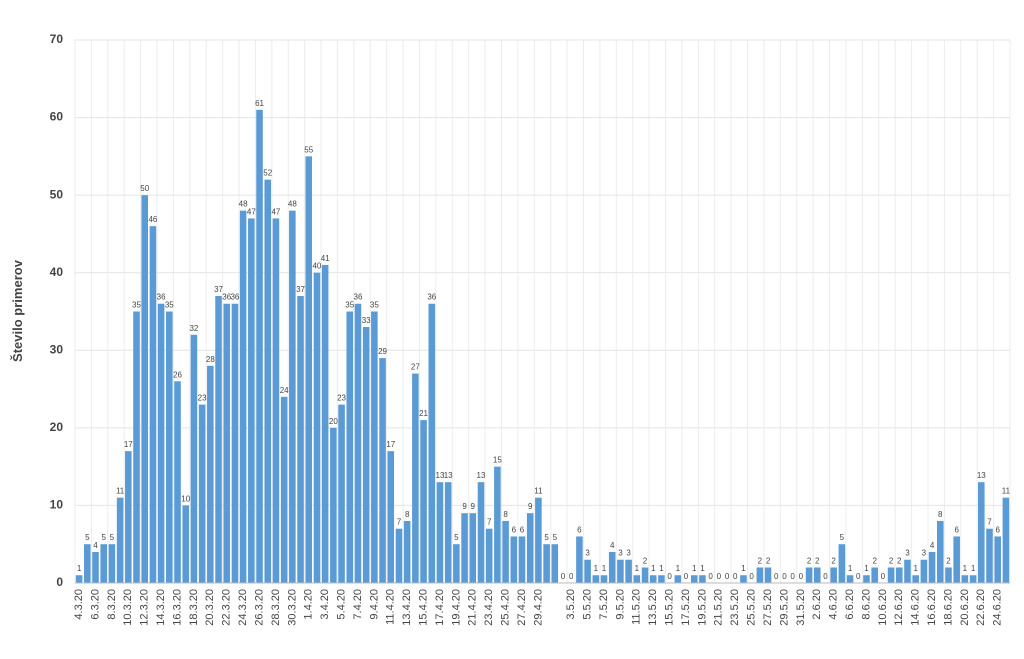 Image resolution: width=1024 pixels, height=659 pixels. Describe the element at coordinates (817, 604) in the screenshot. I see `x-tick-label: 2.6.20` at that location.